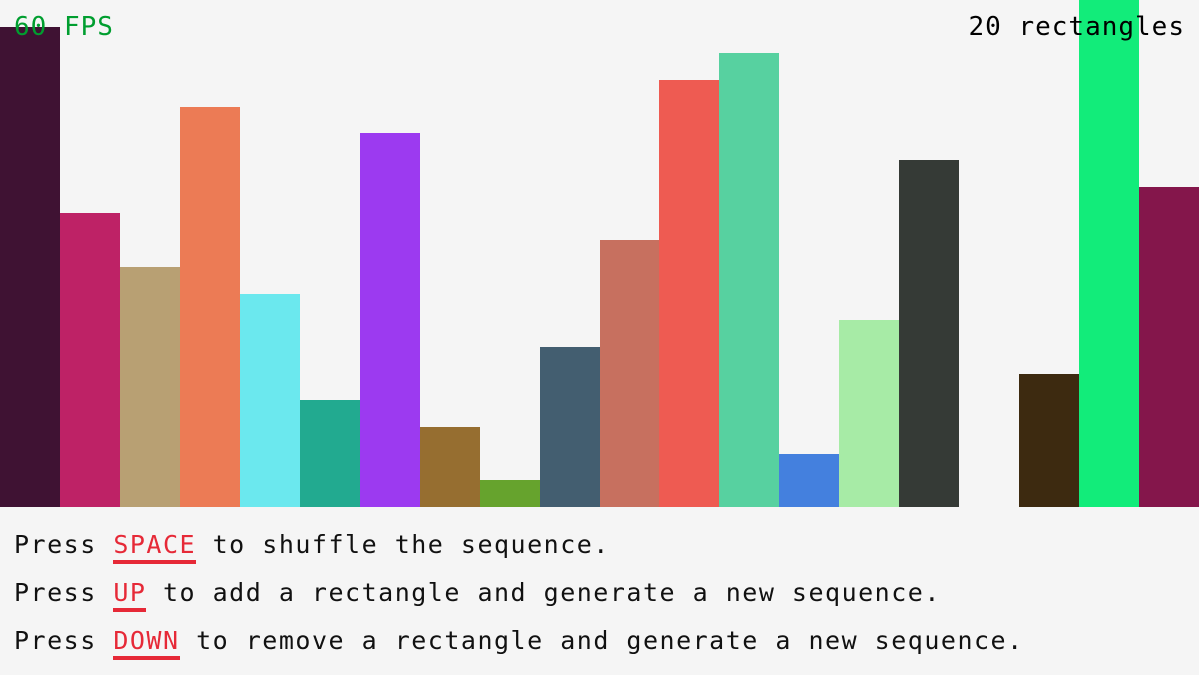 This screenshot has width=1199, height=675. I want to click on instruction-text: to shuffle the sequence., so click(403, 544).